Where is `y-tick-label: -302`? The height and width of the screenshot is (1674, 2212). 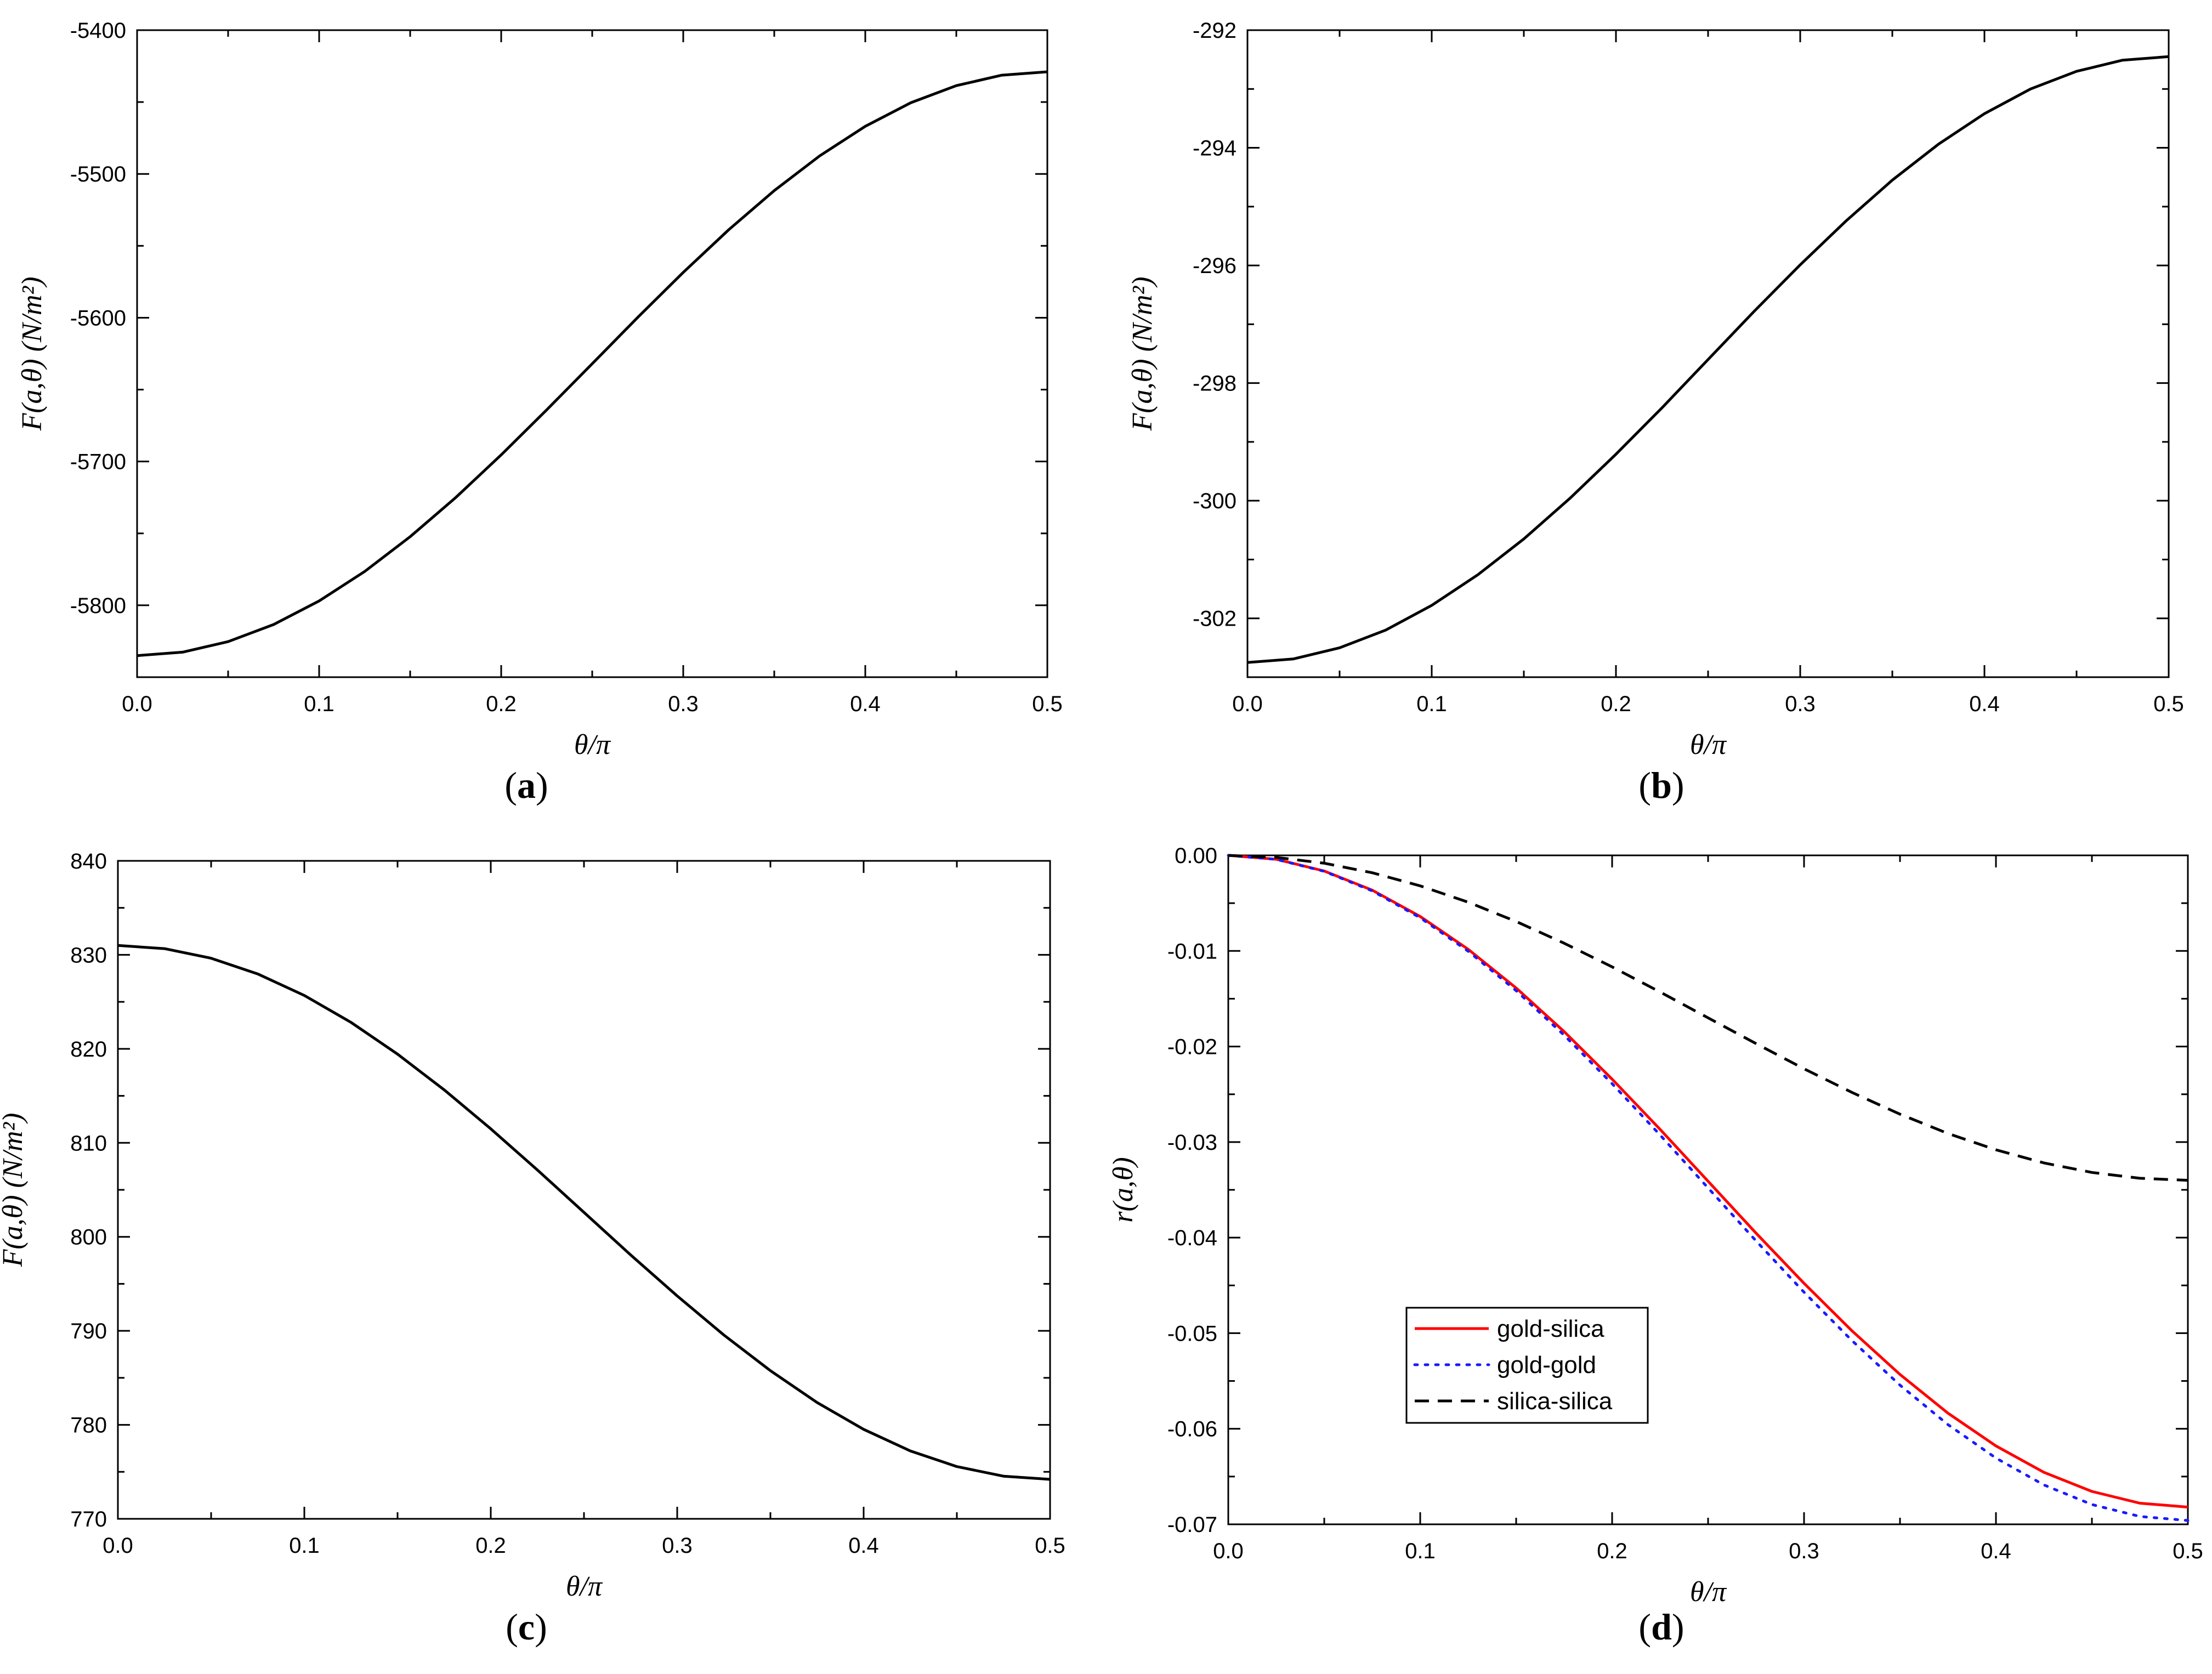 y-tick-label: -302 is located at coordinates (1215, 619).